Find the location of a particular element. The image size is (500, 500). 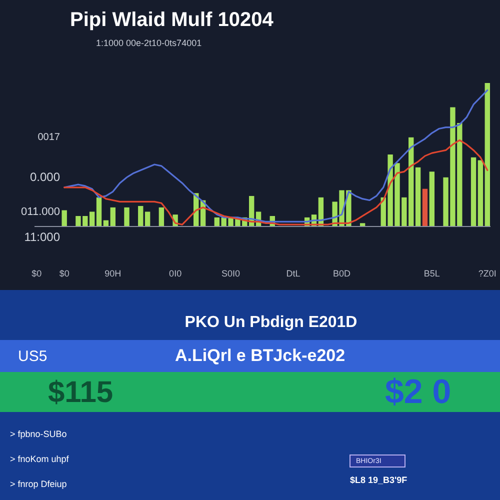

annotation: 0017 is located at coordinates (49, 137).